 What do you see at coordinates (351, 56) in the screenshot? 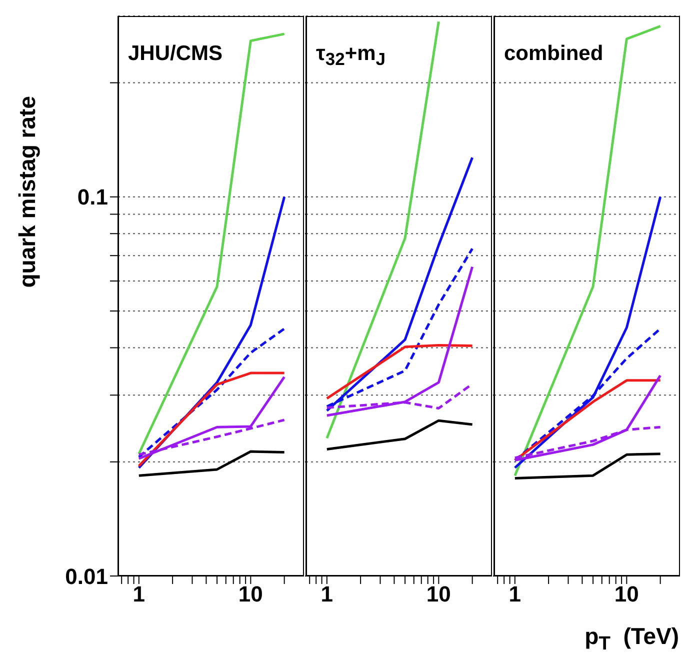
I see `text: τ$_{32}$+m$_{J}$` at bounding box center [351, 56].